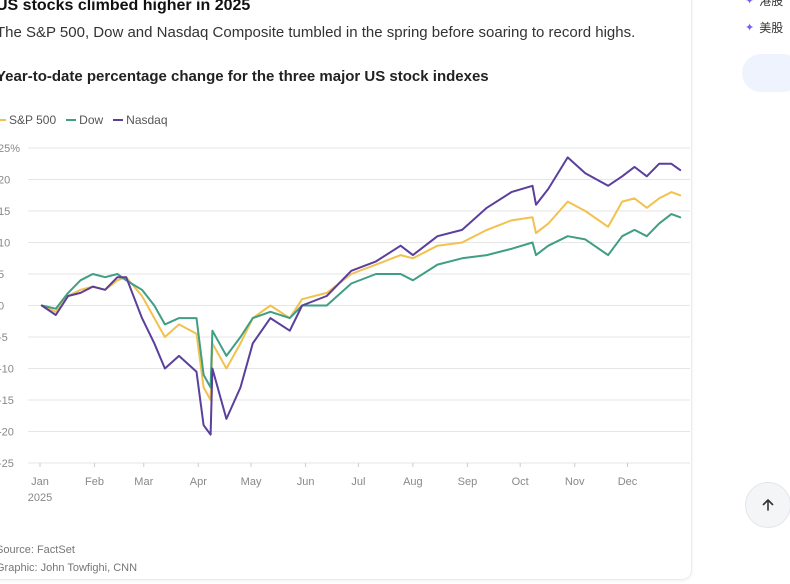 The image size is (790, 584). I want to click on y-tick-label: 20, so click(5, 181).